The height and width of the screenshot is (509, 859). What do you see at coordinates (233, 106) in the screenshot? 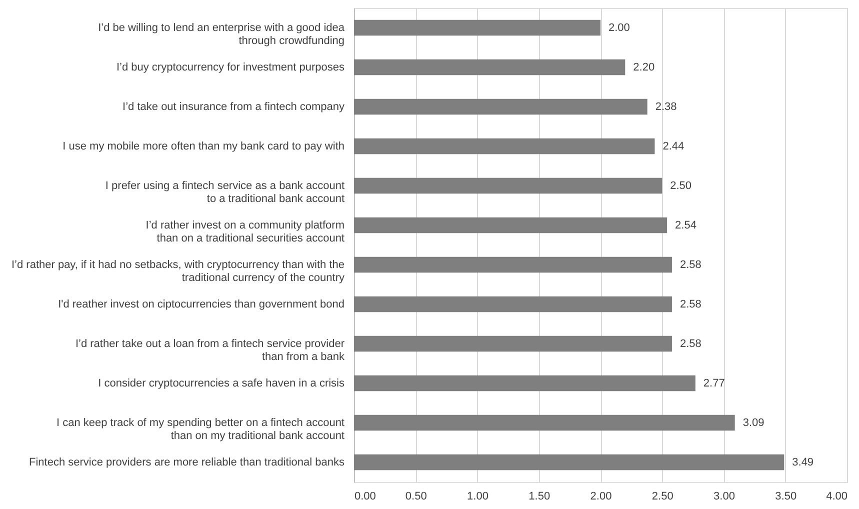
I see `y-tick-label: I’d take out insurance from a fintech company` at bounding box center [233, 106].